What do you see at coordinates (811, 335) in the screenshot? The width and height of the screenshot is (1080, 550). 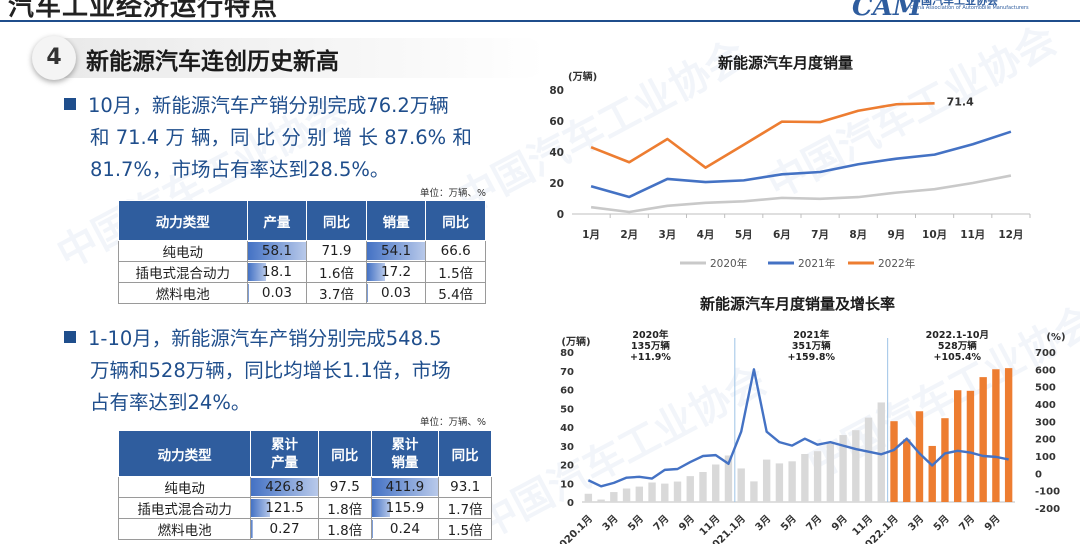 I see `annotation-text: 2021年` at bounding box center [811, 335].